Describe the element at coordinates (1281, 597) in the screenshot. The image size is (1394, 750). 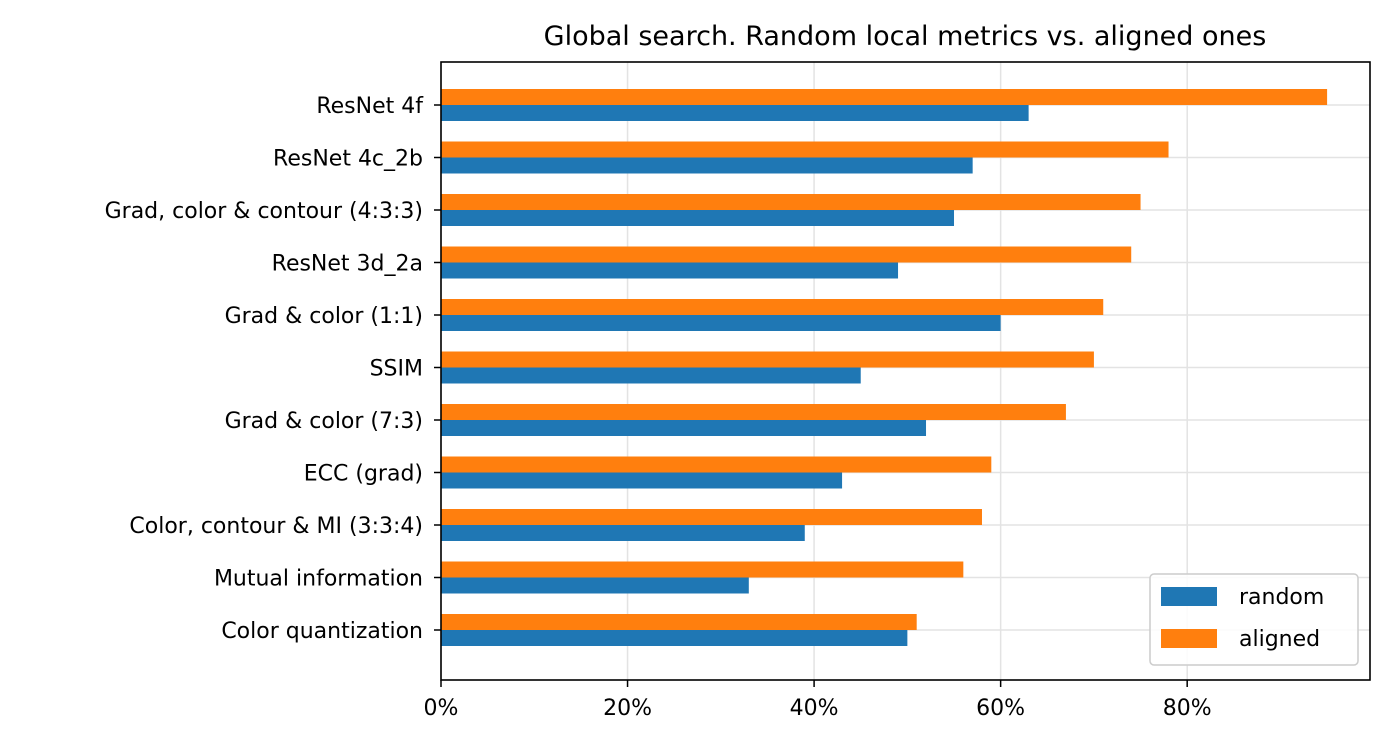
I see `legend-label-random: random` at that location.